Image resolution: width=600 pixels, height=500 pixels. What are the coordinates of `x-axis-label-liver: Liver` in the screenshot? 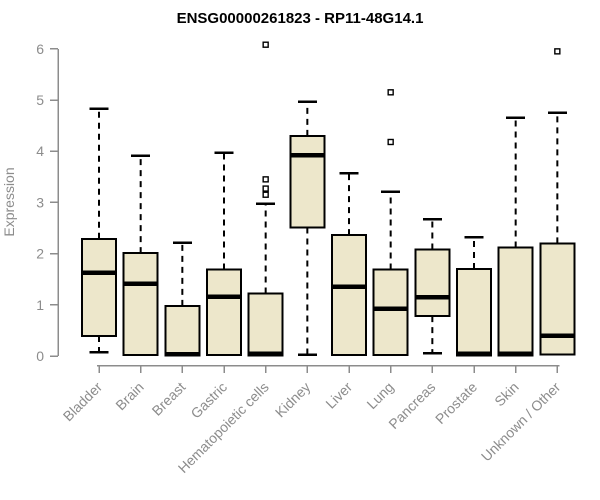 It's located at (338, 395).